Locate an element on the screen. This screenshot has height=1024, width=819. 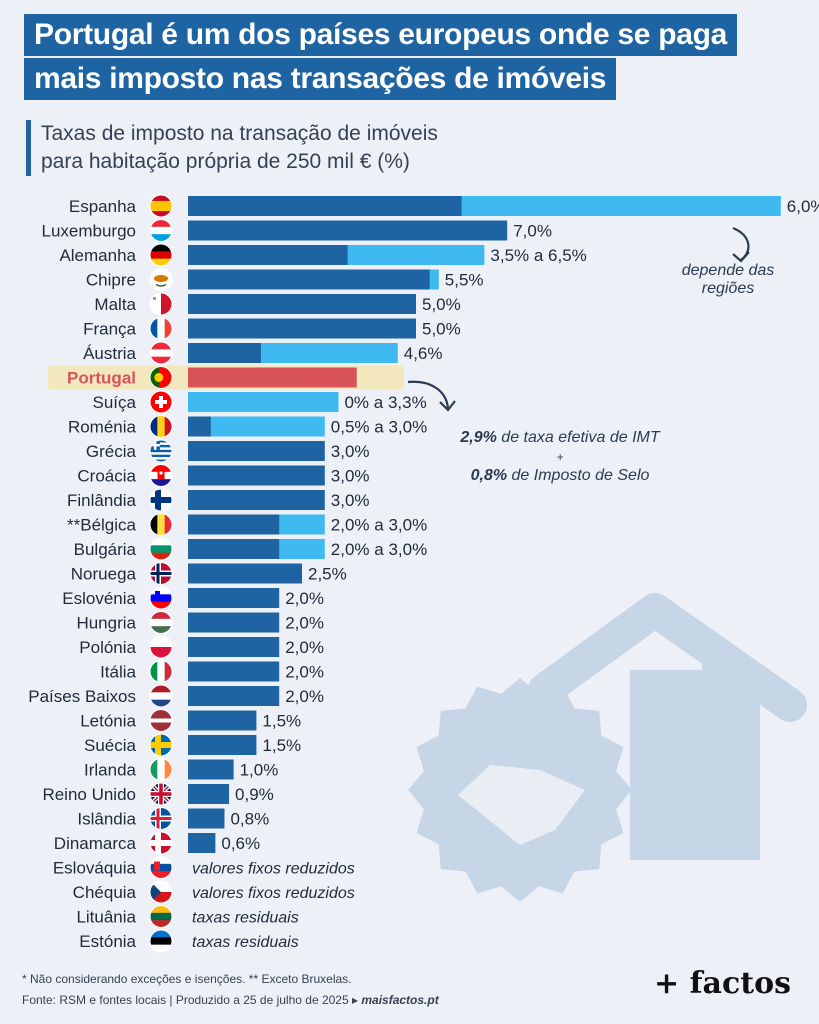
flag-cz-icon is located at coordinates (161, 892).